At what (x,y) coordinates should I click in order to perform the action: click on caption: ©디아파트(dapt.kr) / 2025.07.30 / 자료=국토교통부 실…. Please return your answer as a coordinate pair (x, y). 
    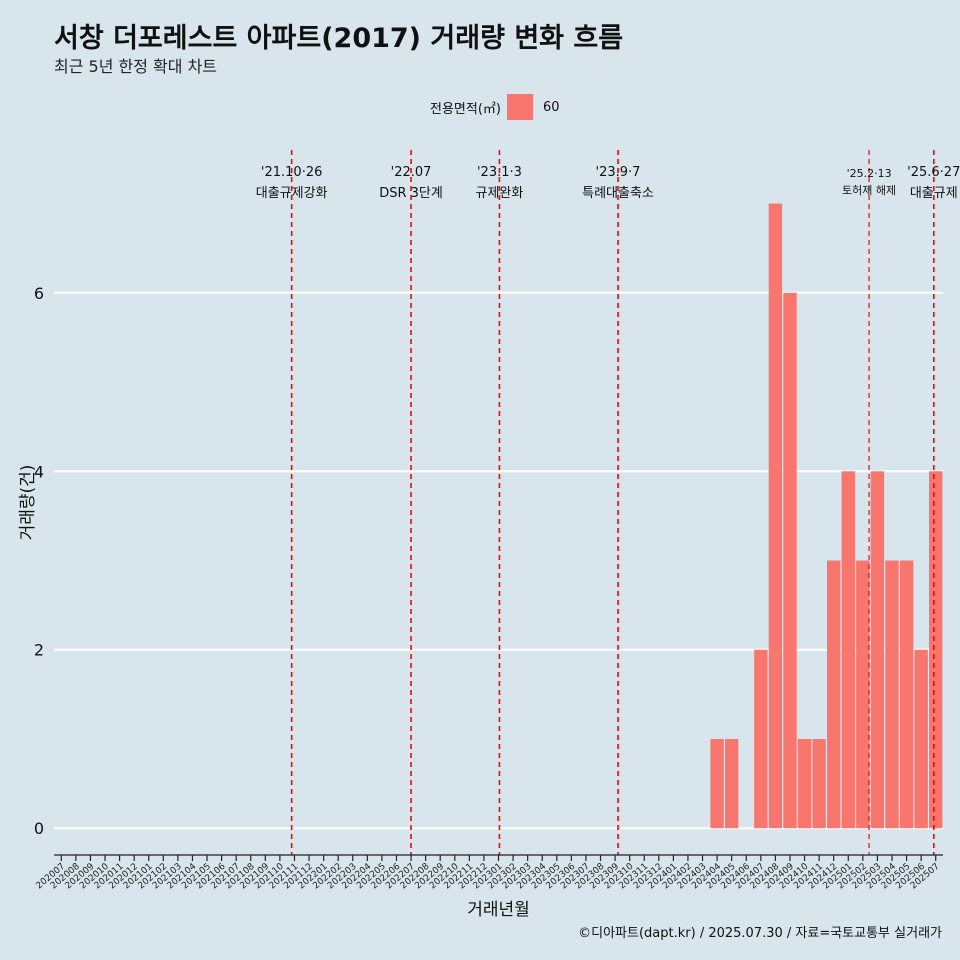
    Looking at the image, I should click on (760, 933).